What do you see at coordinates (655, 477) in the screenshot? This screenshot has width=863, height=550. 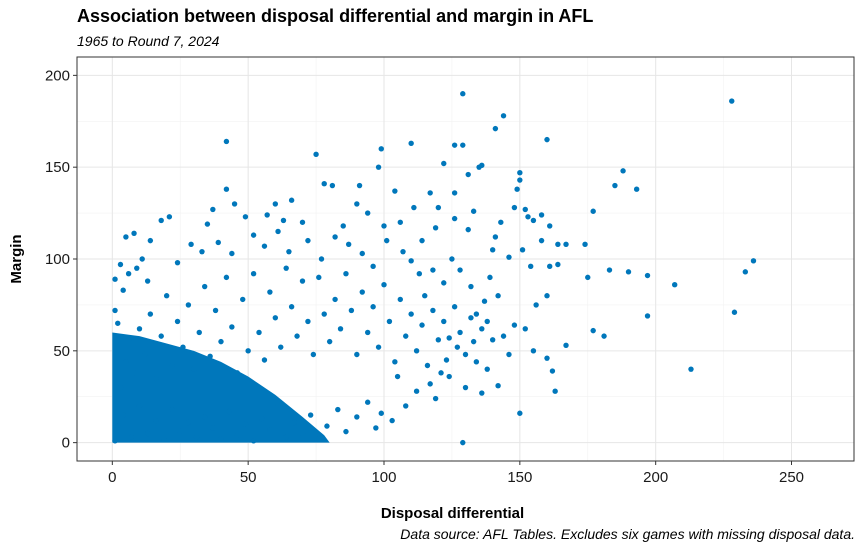 I see `x-tick-label: 200` at bounding box center [655, 477].